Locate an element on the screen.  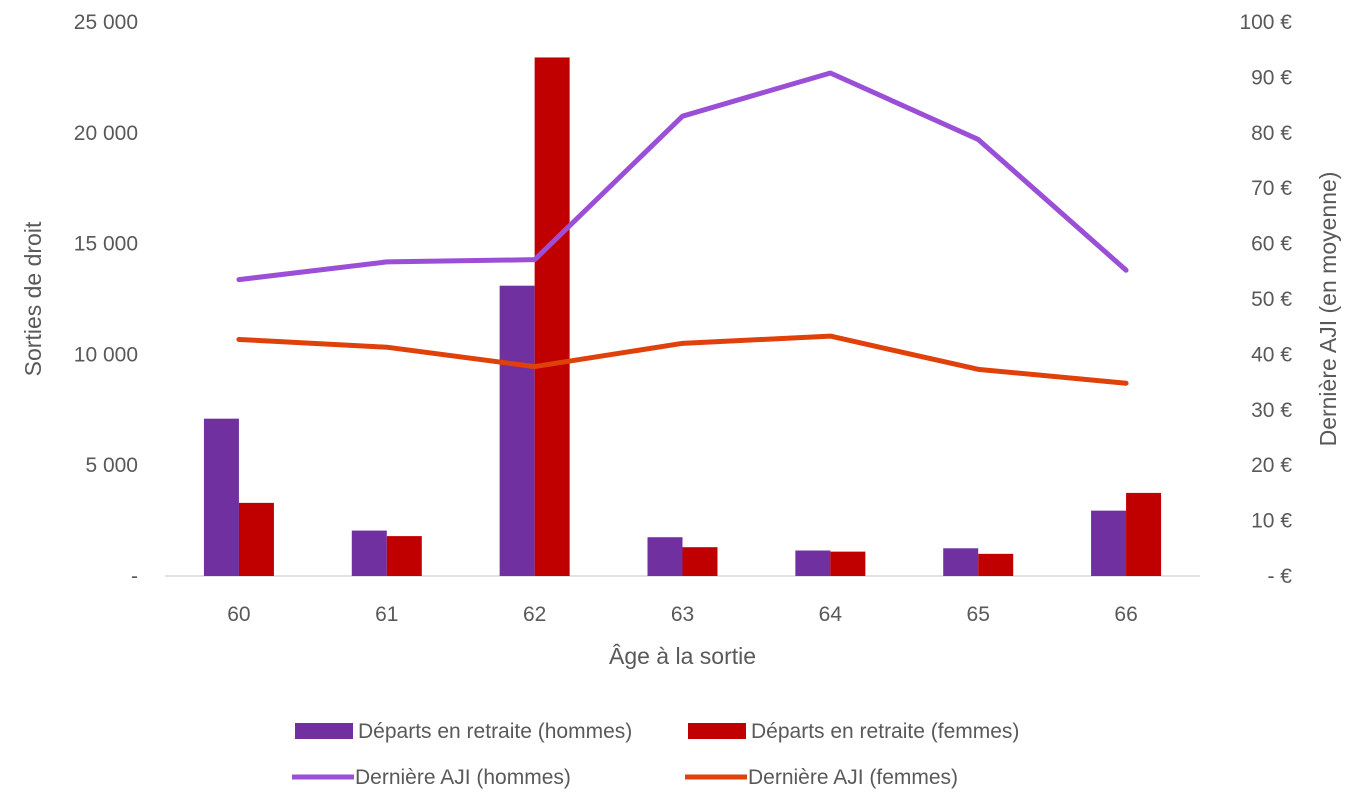
y-tick-label: - is located at coordinates (134, 576).